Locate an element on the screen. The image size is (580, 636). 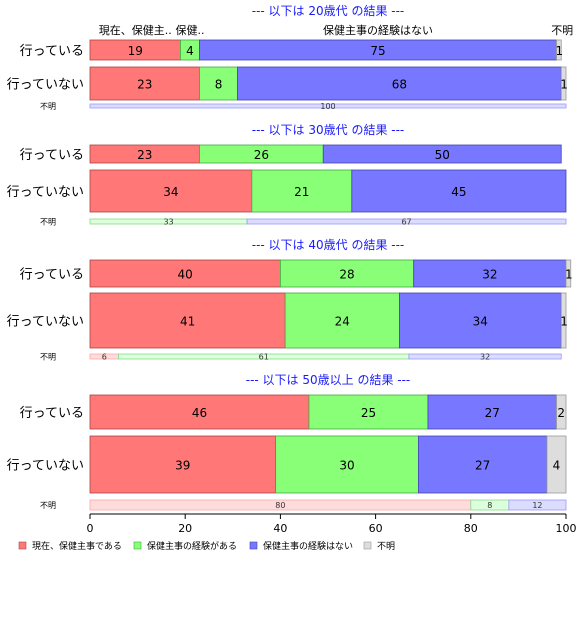
bar-value-2-0-2: 32 is located at coordinates (489, 275).